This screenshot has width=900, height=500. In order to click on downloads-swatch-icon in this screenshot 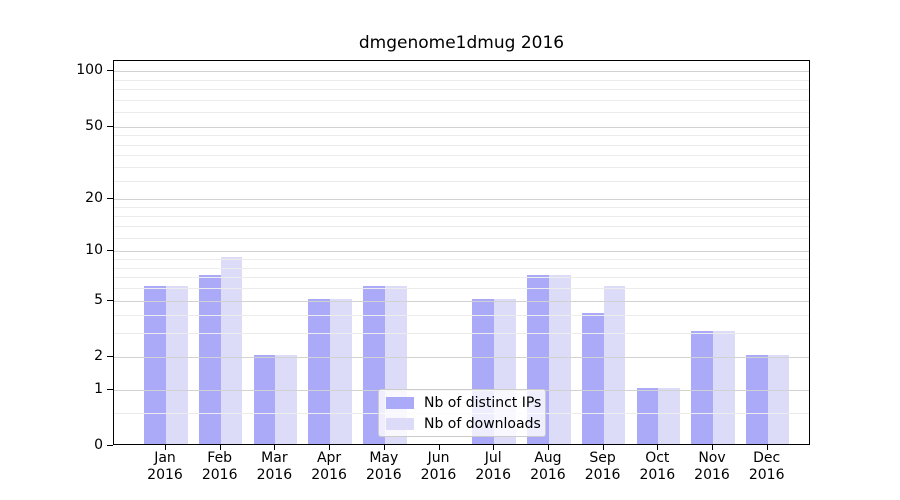, I will do `click(400, 423)`.